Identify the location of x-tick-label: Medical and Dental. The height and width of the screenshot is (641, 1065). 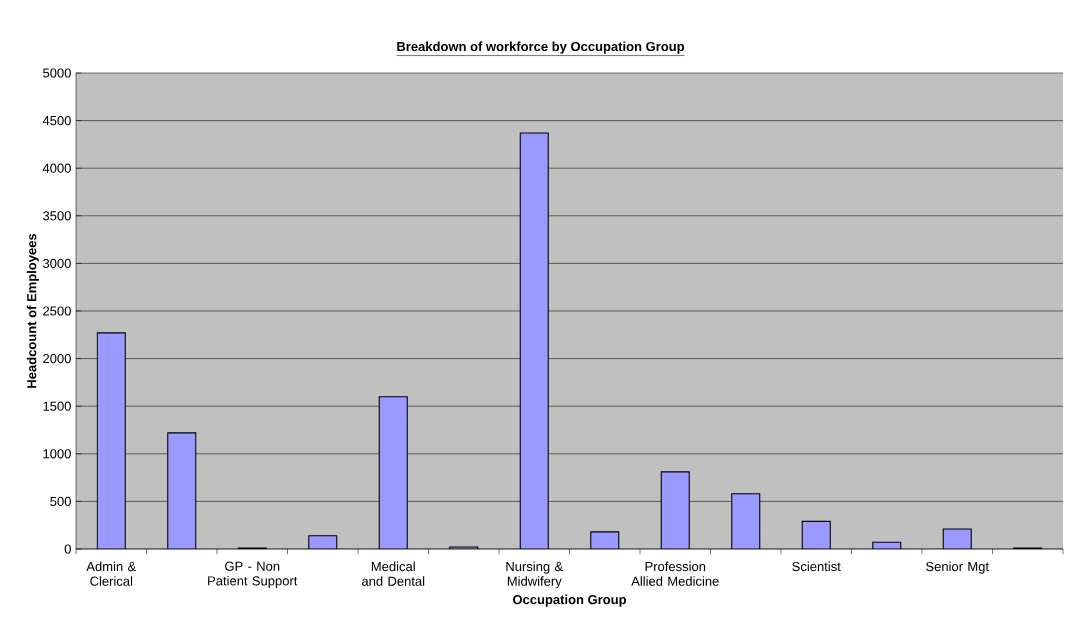
(393, 573).